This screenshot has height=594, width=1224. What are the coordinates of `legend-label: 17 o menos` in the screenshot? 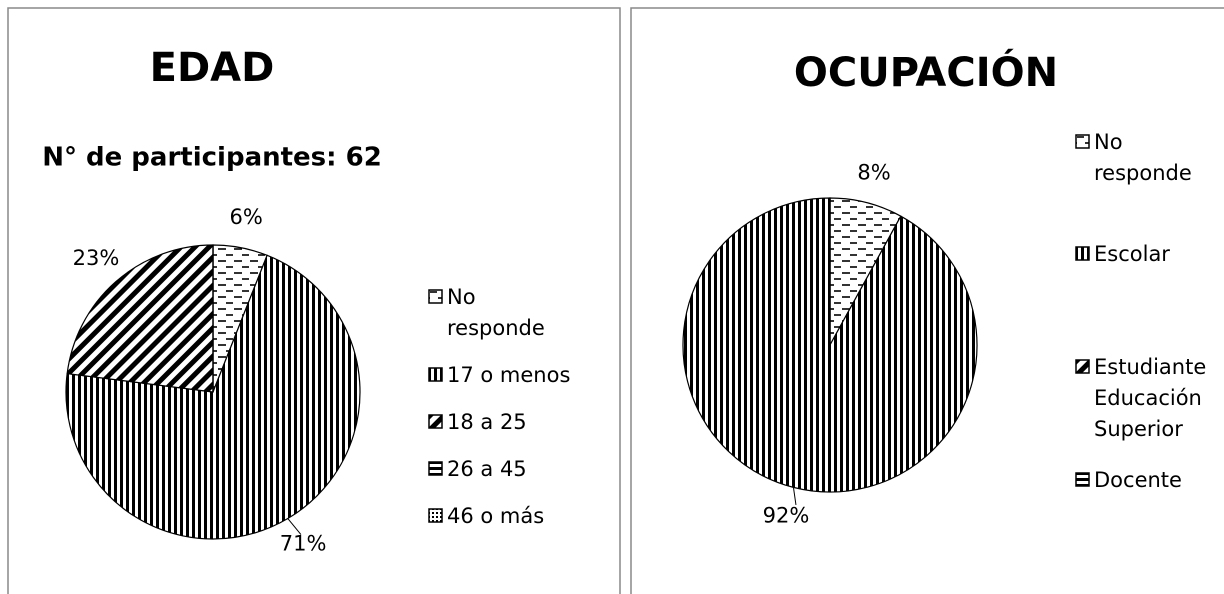 It's located at (509, 375).